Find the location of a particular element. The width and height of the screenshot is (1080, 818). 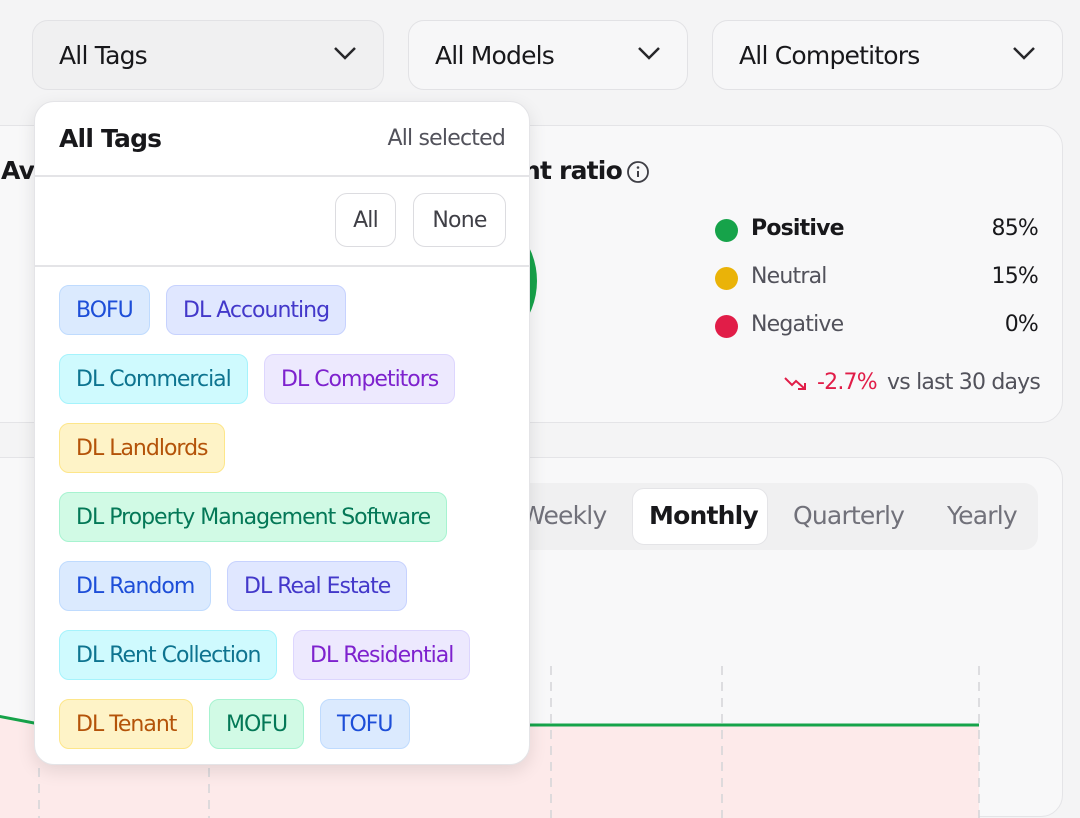

tag-chip: DL Residential is located at coordinates (382, 655).